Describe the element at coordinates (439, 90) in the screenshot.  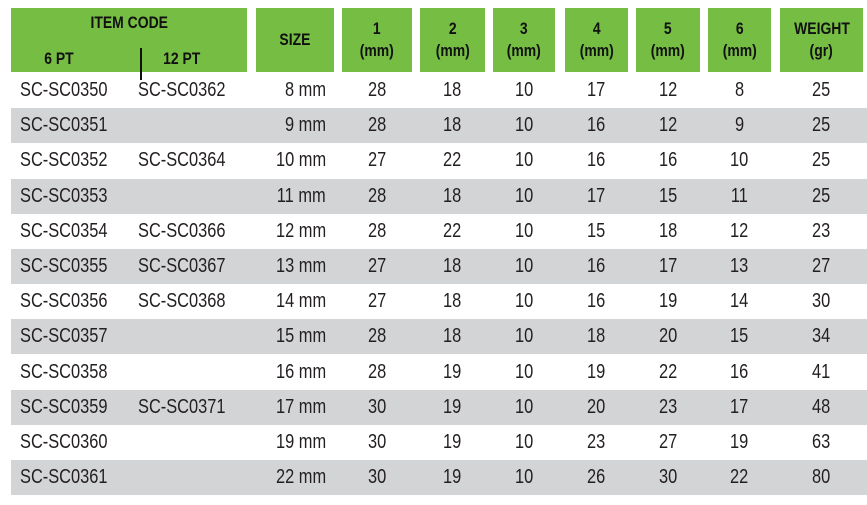
I see `table-row: SC-SC0350 SC-SC0362 8 mm 28 18 10 17 12 8 25` at that location.